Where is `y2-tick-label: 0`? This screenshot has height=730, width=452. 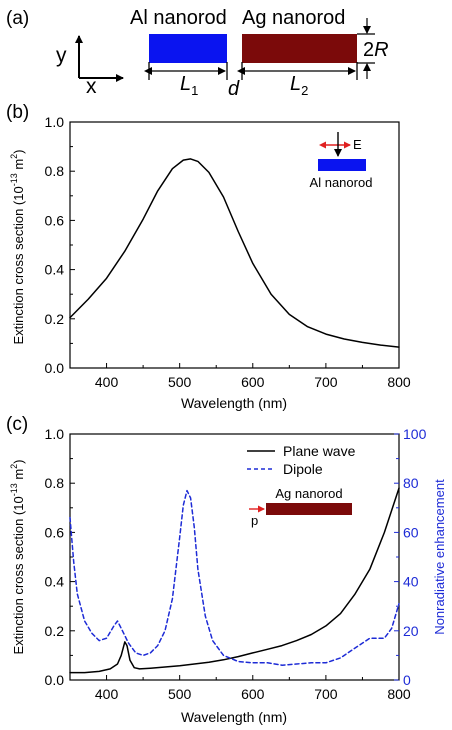 y2-tick-label: 0 is located at coordinates (407, 680).